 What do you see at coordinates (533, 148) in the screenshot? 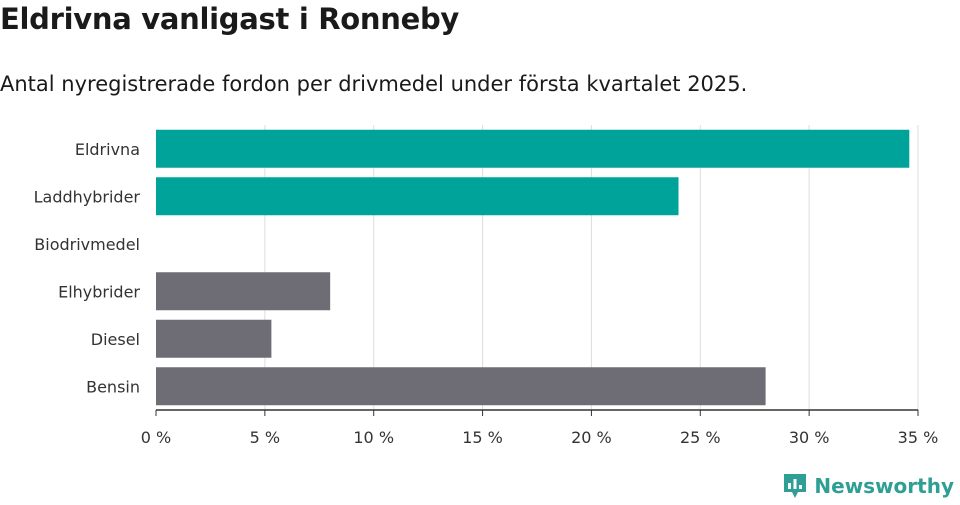
I see `bar-eldrivna` at bounding box center [533, 148].